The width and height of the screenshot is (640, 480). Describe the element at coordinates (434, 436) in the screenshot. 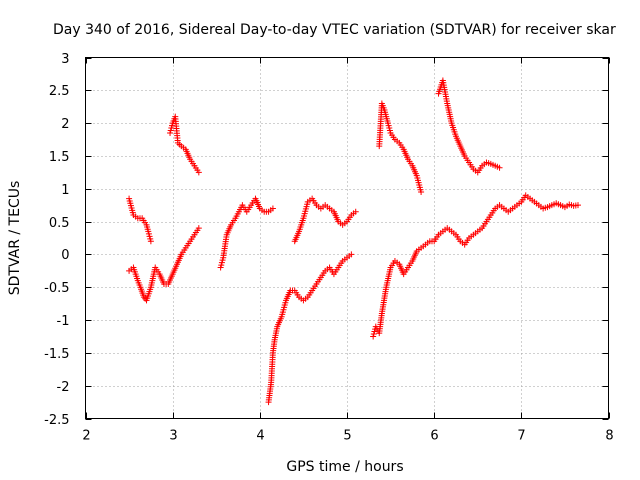

I see `x-tick-label: 6` at that location.